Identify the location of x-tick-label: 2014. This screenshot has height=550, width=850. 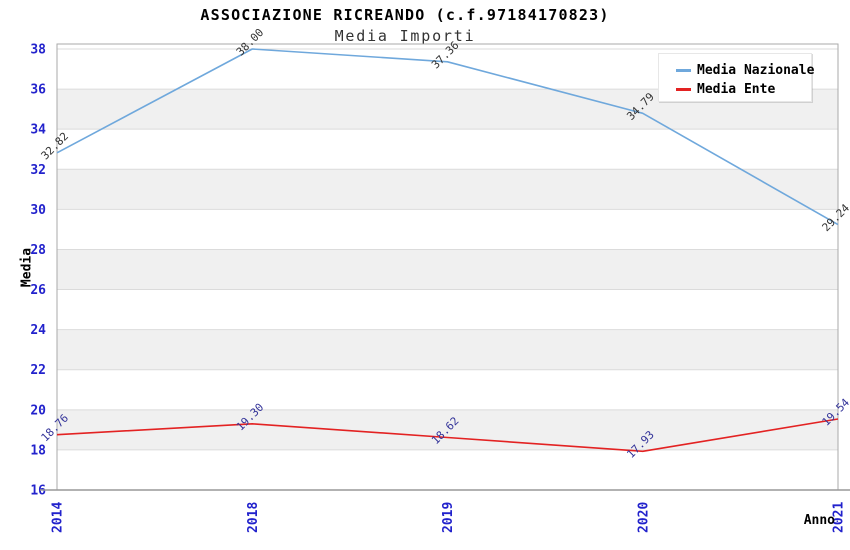
(58, 517).